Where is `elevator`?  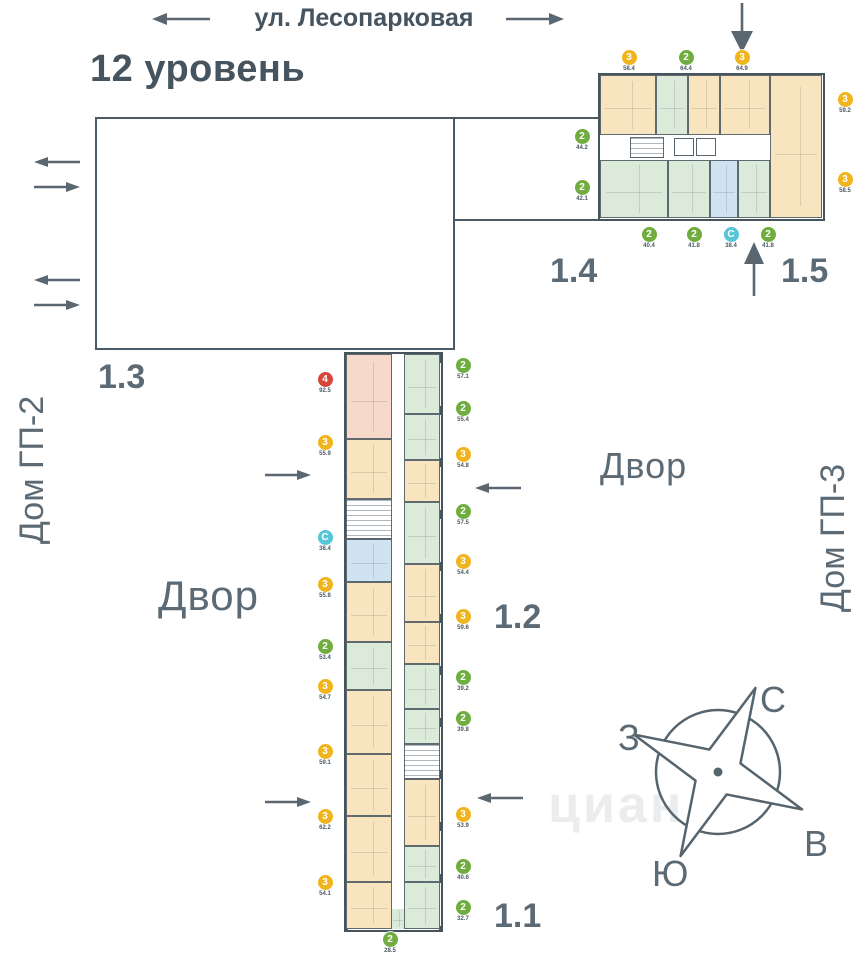
elevator is located at coordinates (706, 147).